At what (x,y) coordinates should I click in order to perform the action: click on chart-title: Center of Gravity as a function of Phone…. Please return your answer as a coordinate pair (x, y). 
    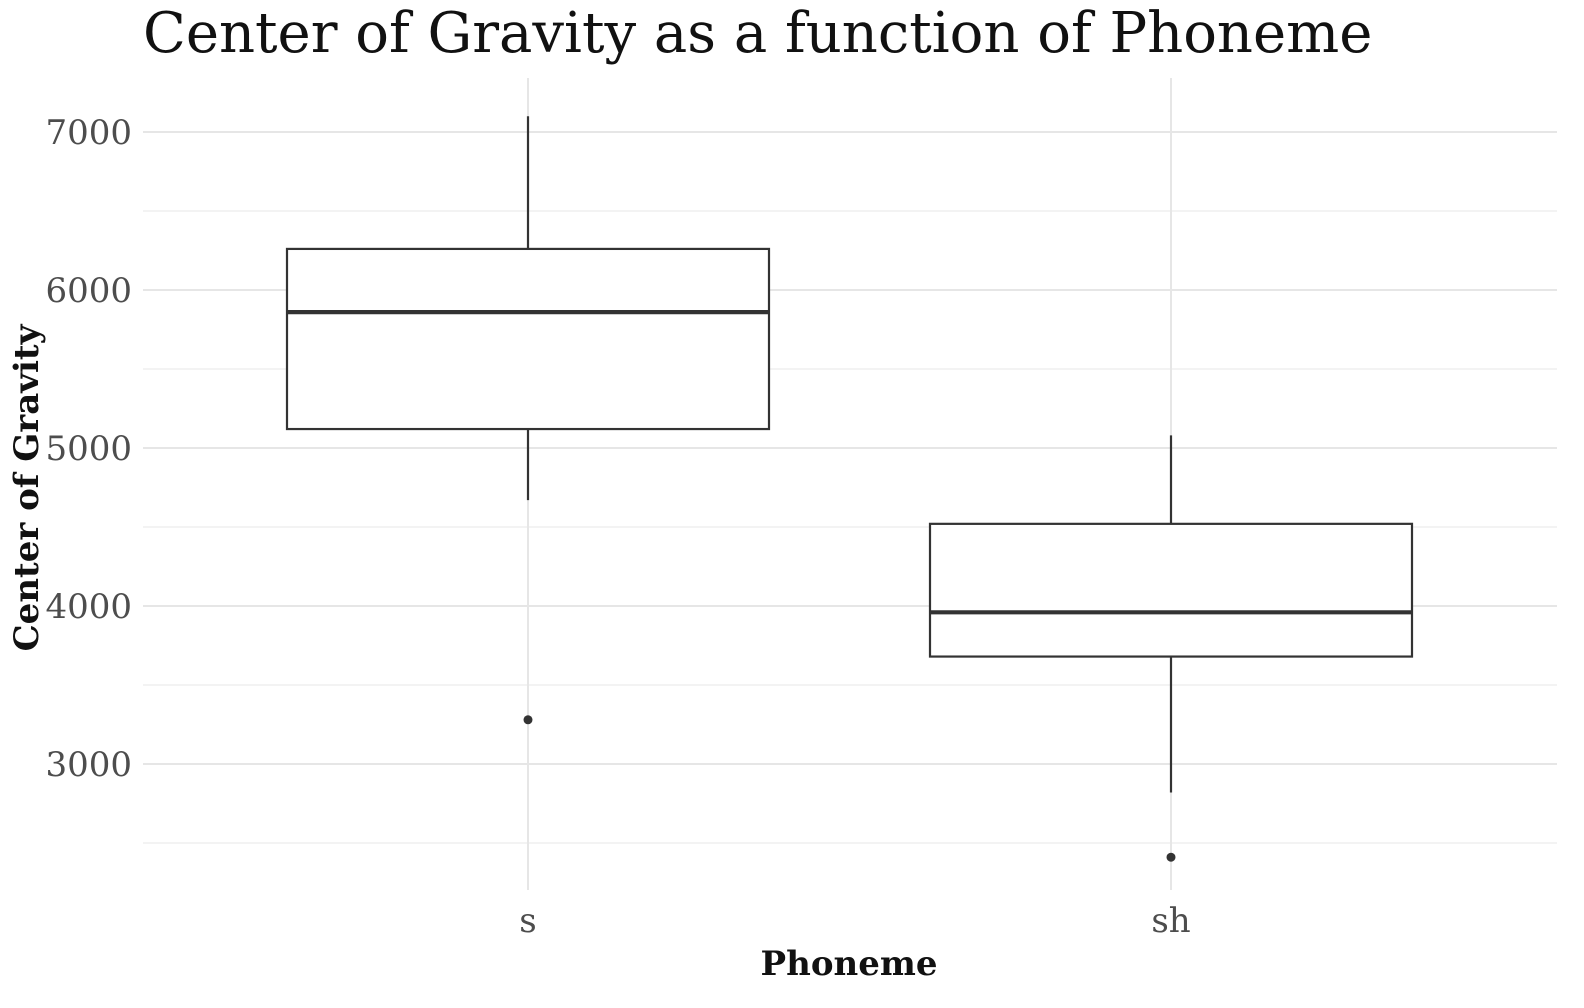
    Looking at the image, I should click on (757, 33).